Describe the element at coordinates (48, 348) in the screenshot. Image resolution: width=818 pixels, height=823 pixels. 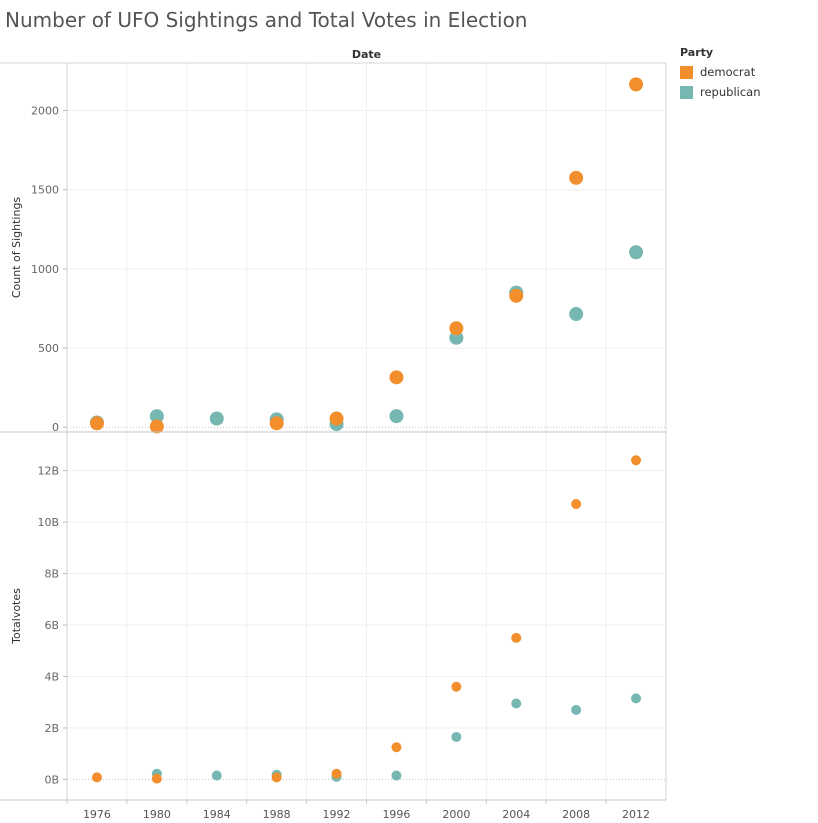
I see `y-tick-label: 500` at that location.